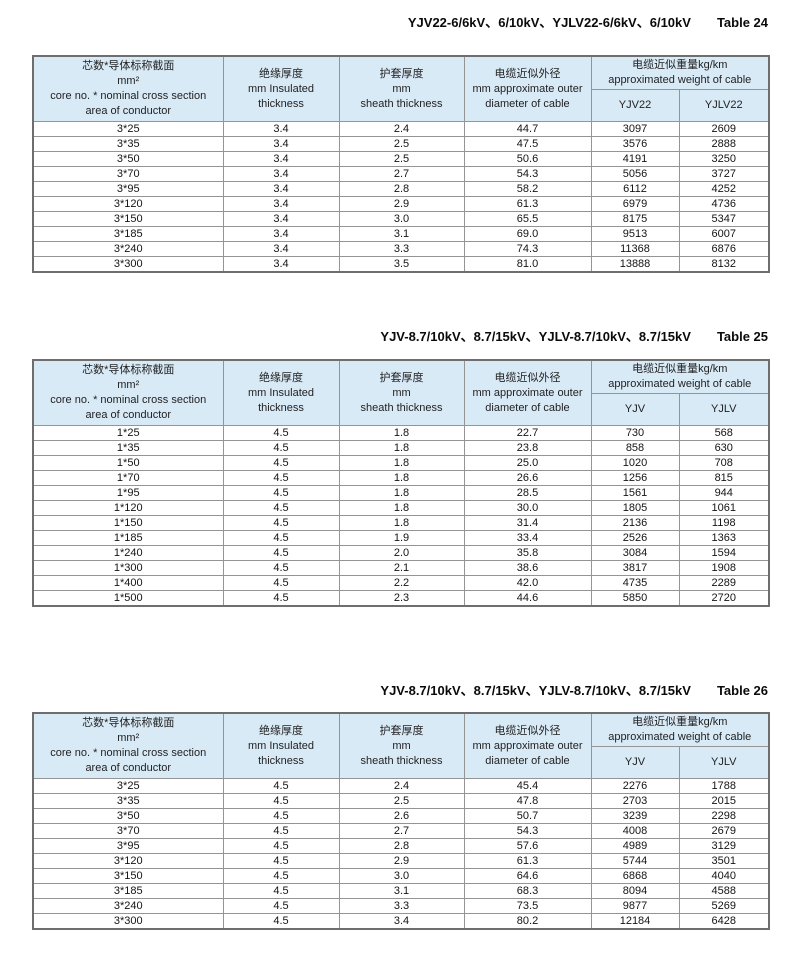  I want to click on table-cell: 2.8, so click(401, 846).